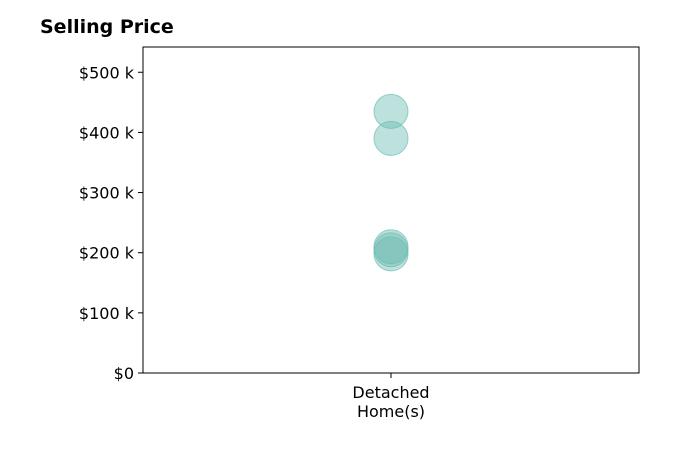  What do you see at coordinates (107, 27) in the screenshot?
I see `chart-title: Selling Price` at bounding box center [107, 27].